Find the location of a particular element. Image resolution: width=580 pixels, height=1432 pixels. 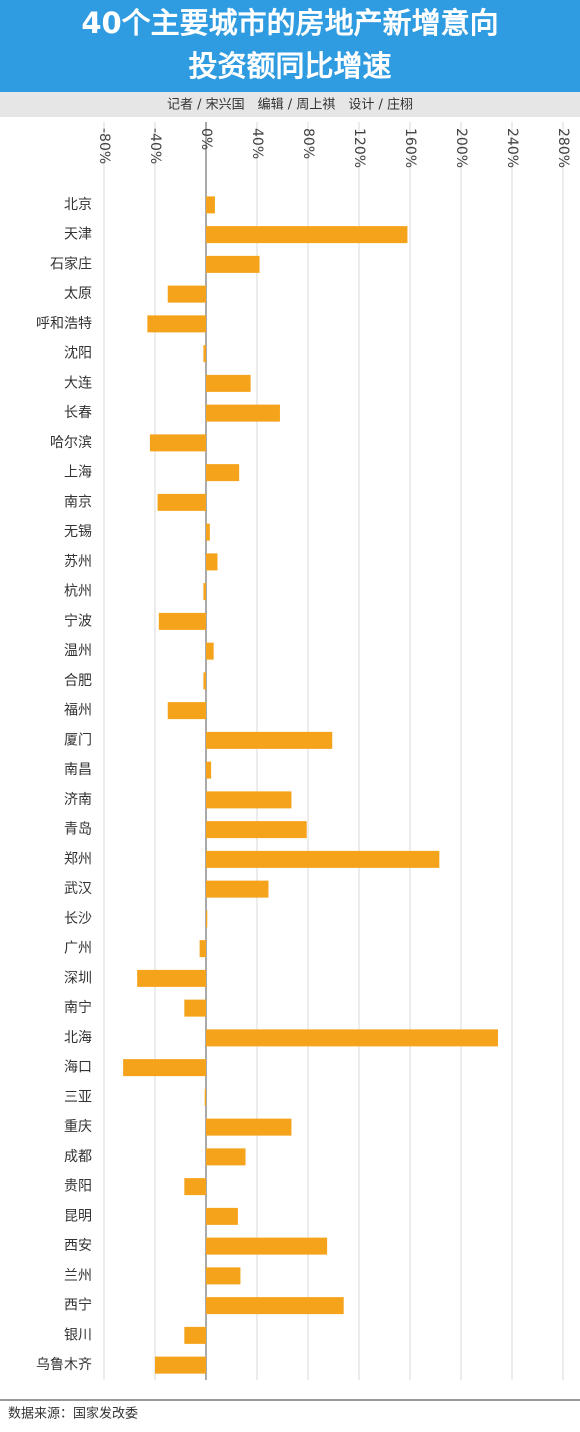

y-tick-label: 济南 is located at coordinates (78, 800).